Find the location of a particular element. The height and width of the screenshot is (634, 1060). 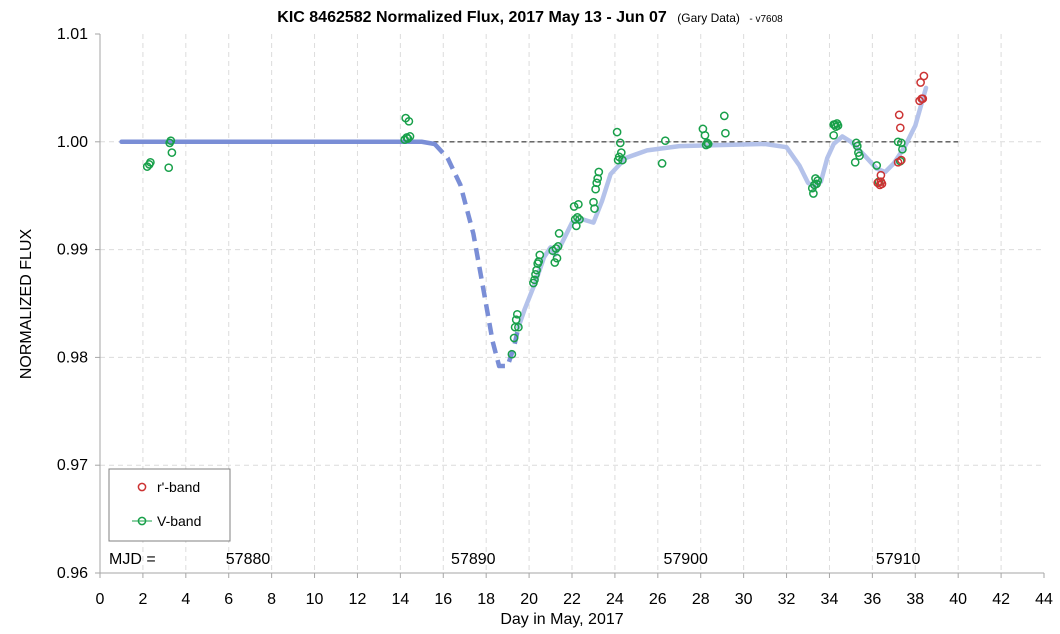

x-tick-label: 20 is located at coordinates (529, 599).